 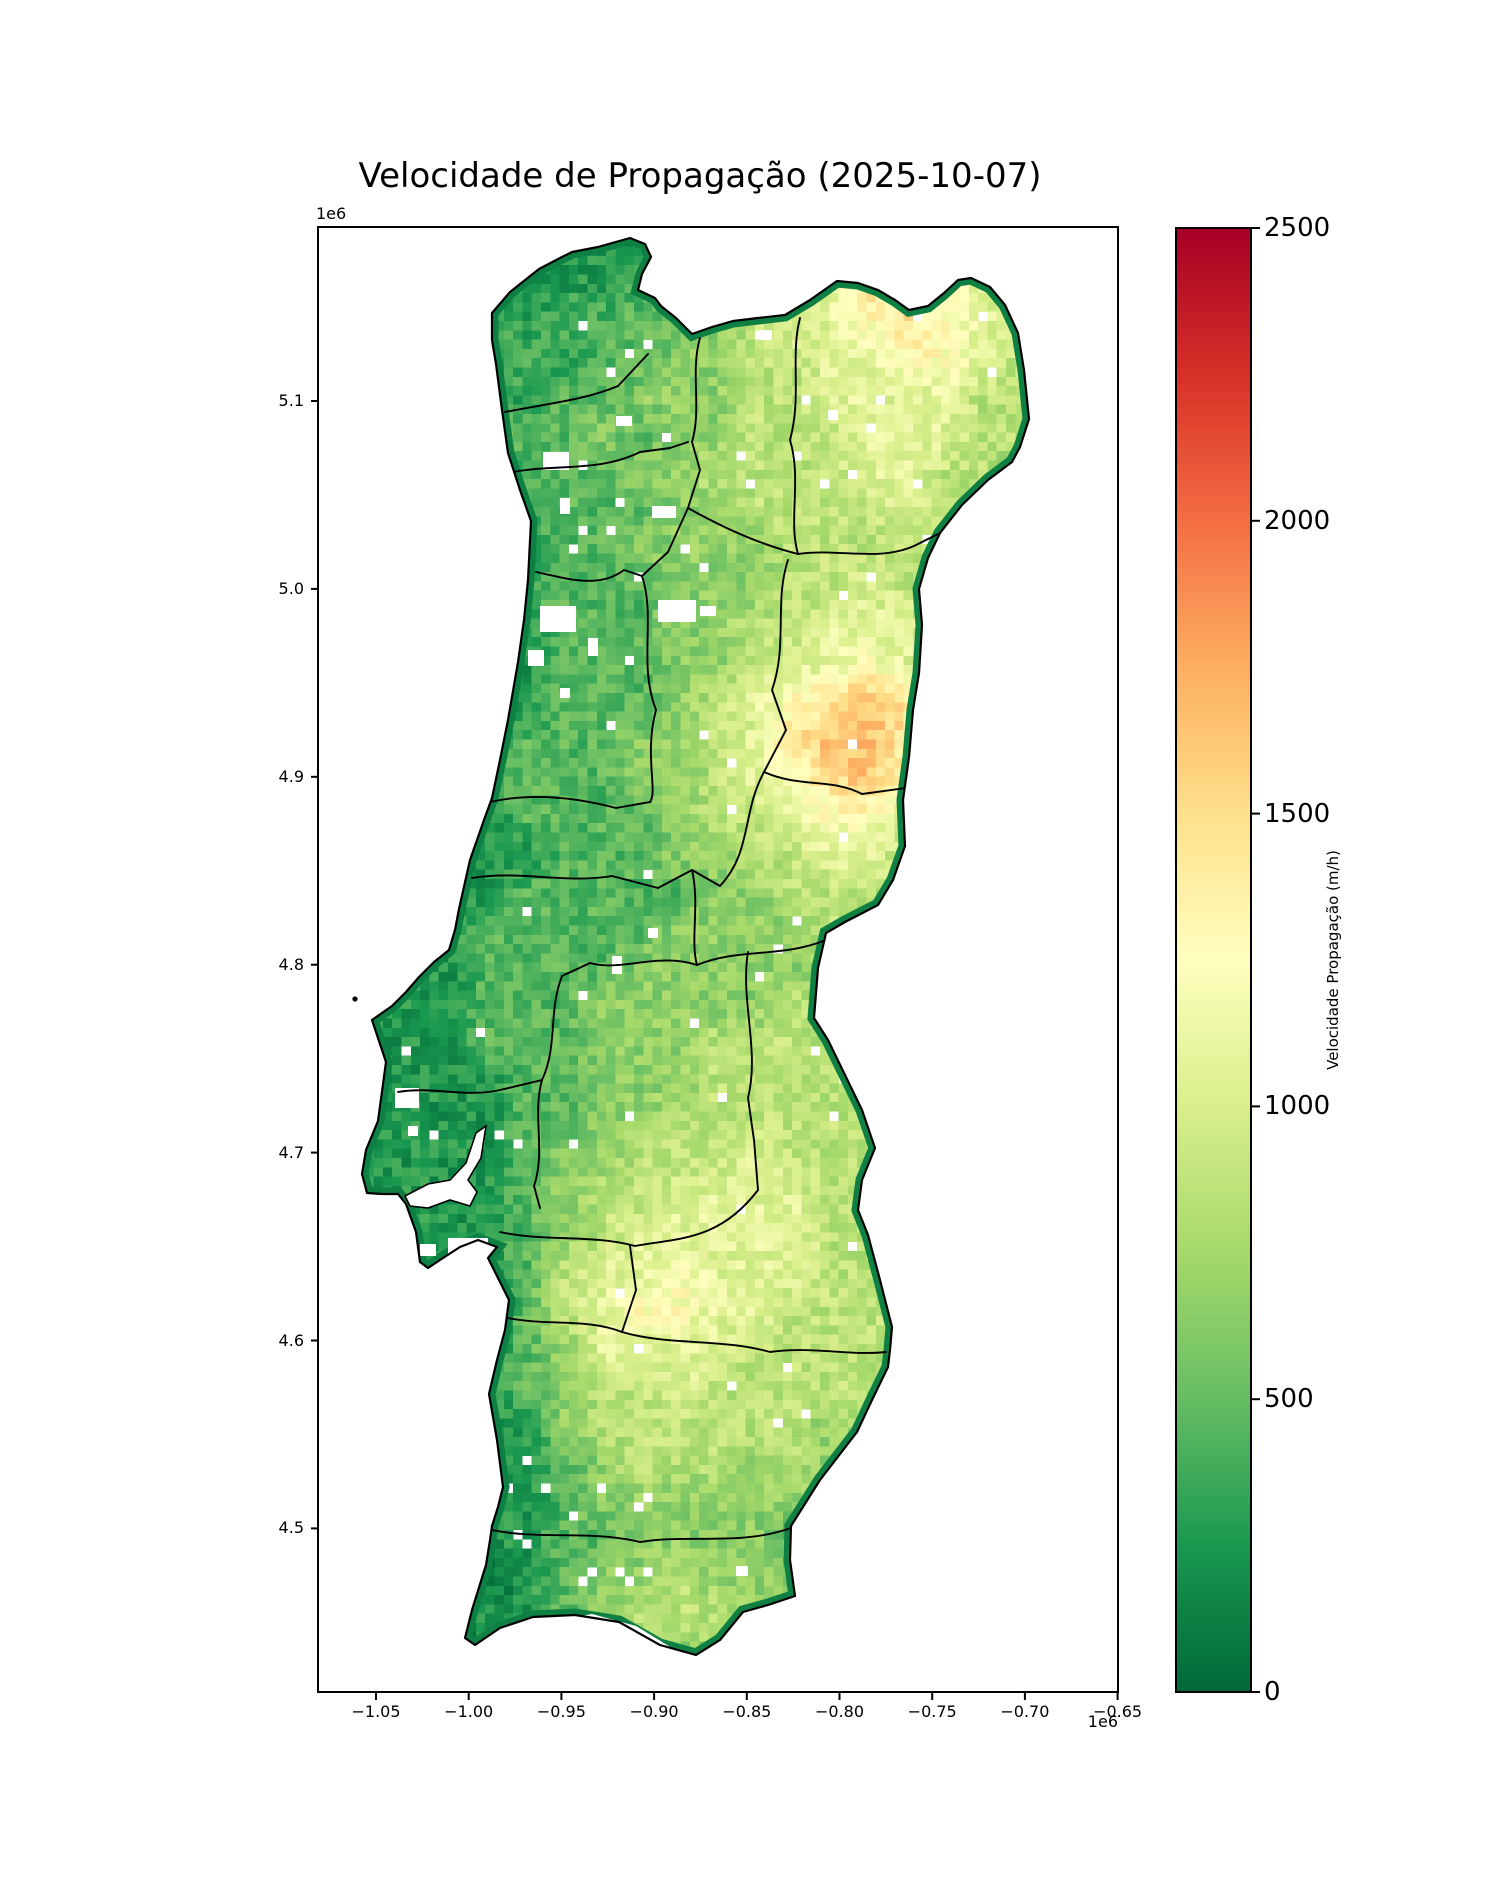 What do you see at coordinates (291, 964) in the screenshot?
I see `y-tick-label: 4.8` at bounding box center [291, 964].